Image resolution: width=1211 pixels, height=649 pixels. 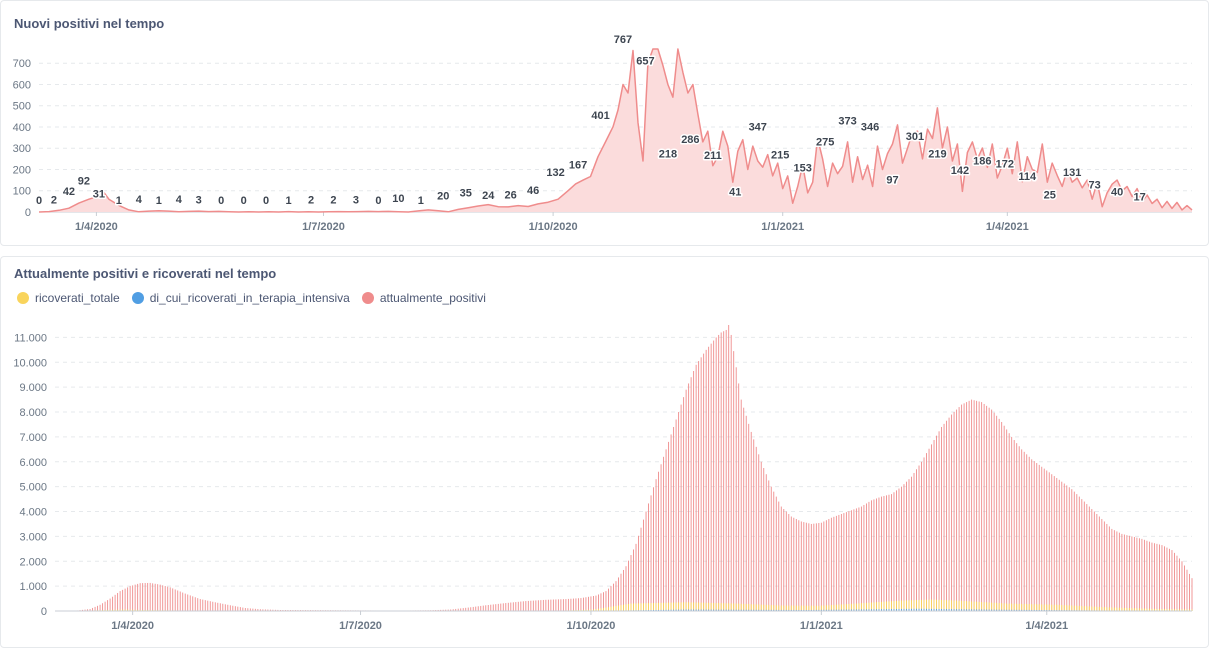 I want to click on legend-label-attualmente-positivi: attualmente_positivi, so click(x=432, y=298).